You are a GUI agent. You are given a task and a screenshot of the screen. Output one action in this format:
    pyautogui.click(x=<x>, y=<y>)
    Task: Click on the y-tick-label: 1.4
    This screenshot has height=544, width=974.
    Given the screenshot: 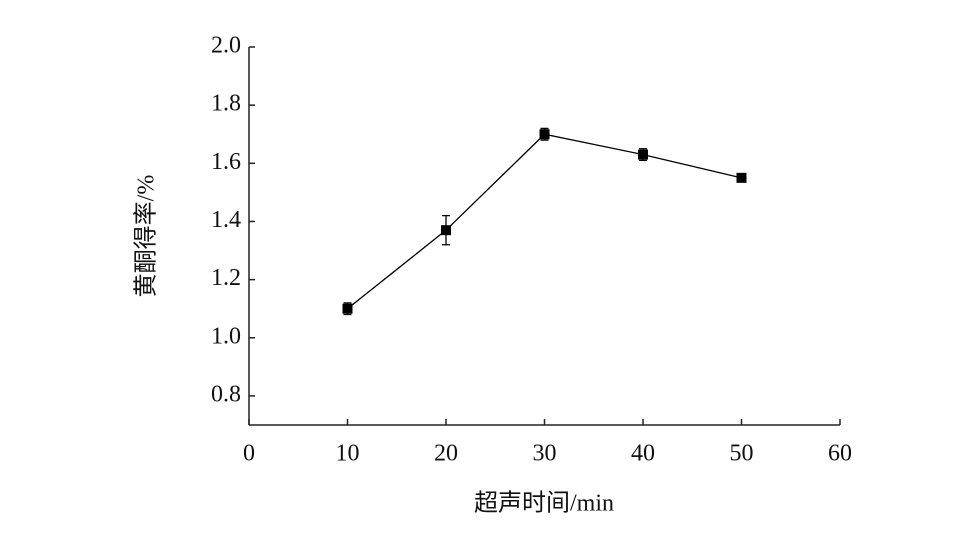 What is the action you would take?
    pyautogui.click(x=226, y=220)
    